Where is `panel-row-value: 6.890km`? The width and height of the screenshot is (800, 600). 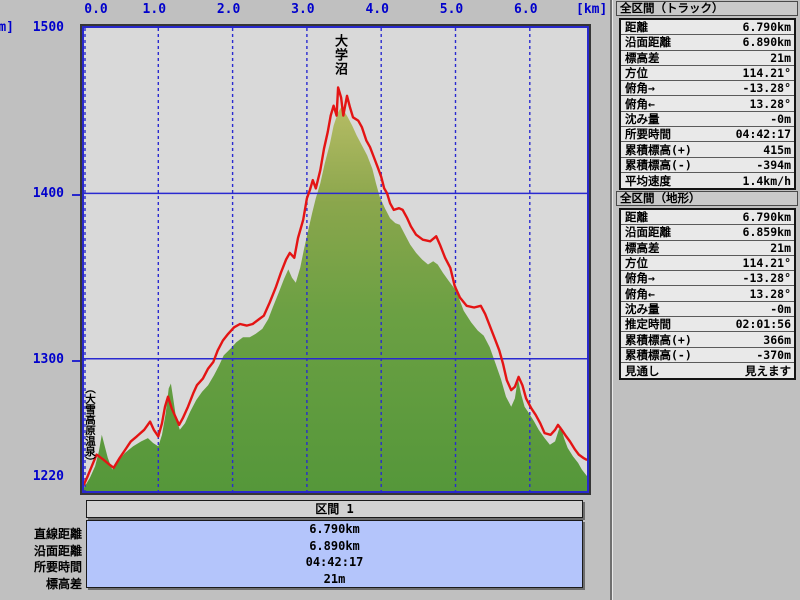
panel-row-value: 6.890km is located at coordinates (766, 42).